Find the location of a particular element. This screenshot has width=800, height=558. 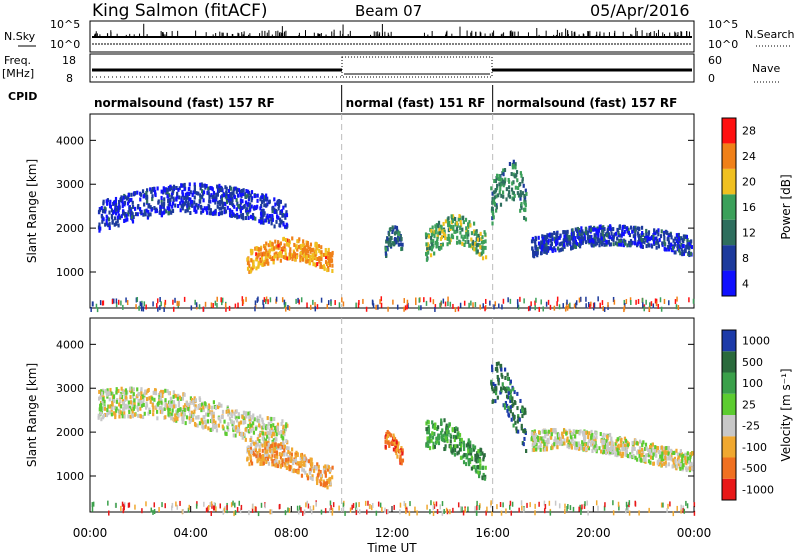

colorbar-tick-label: -500 is located at coordinates (754, 468).